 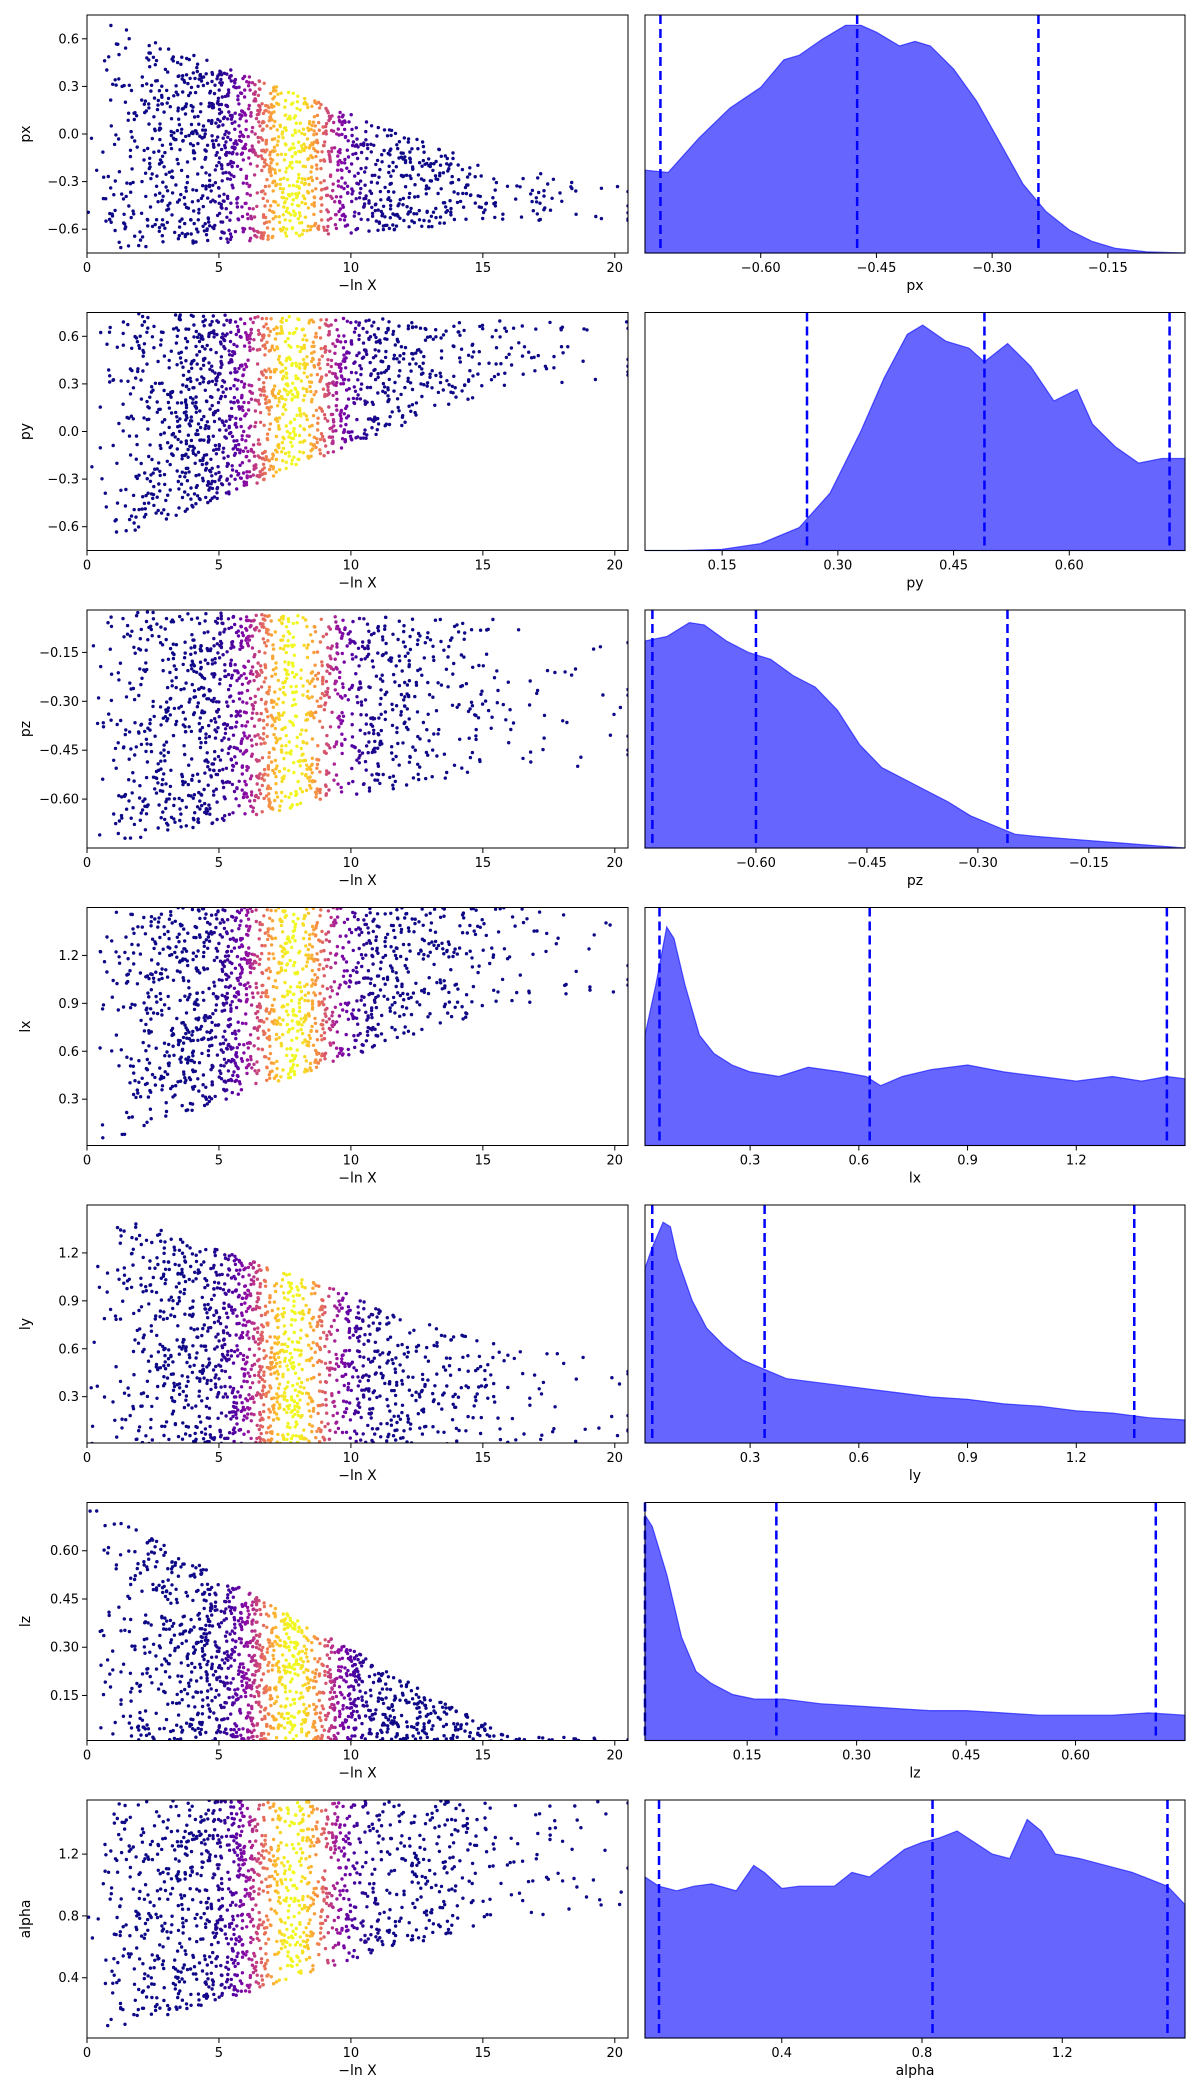 I want to click on y-tick-label: 0.0, so click(x=68, y=135).